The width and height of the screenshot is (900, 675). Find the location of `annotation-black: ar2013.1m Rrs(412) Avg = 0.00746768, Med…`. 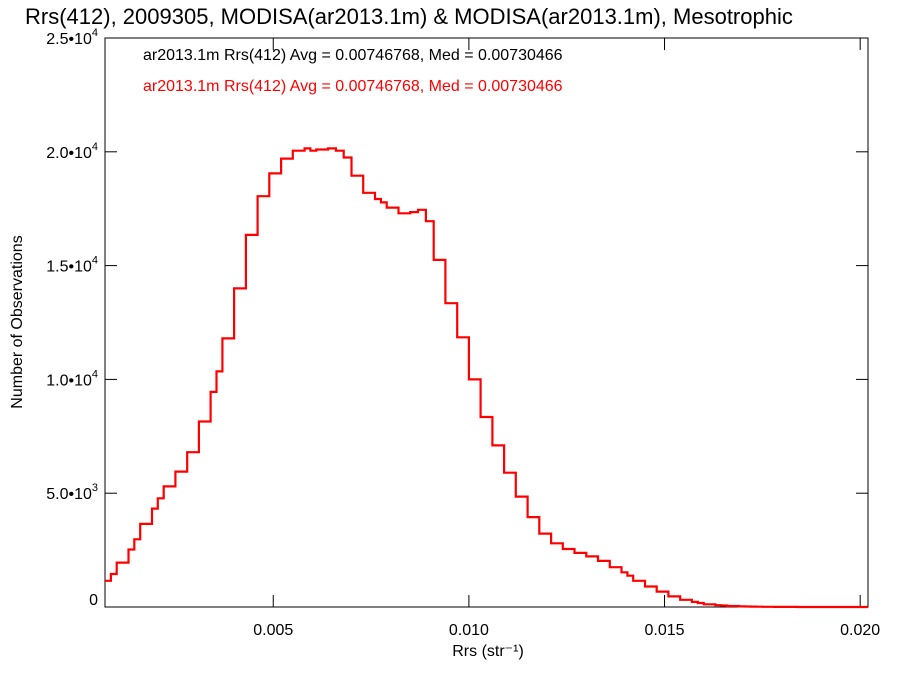

annotation-black: ar2013.1m Rrs(412) Avg = 0.00746768, Med… is located at coordinates (353, 55).